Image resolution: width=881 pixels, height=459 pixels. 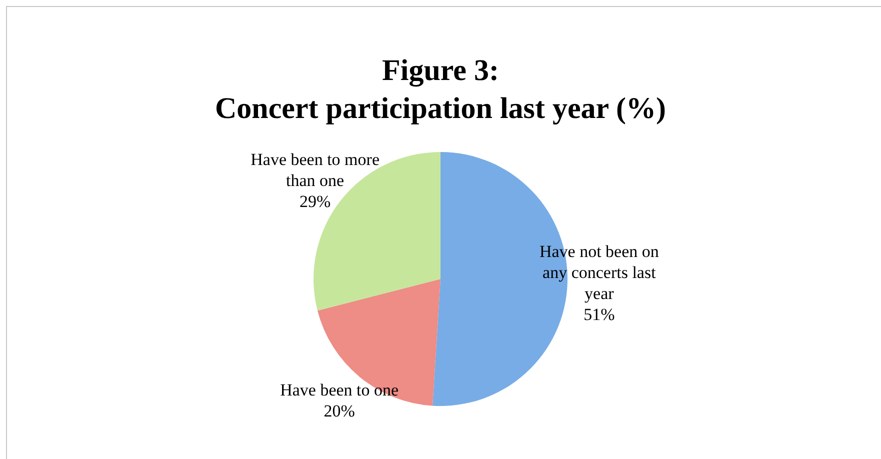 What do you see at coordinates (599, 314) in the screenshot?
I see `data-label: 51%` at bounding box center [599, 314].